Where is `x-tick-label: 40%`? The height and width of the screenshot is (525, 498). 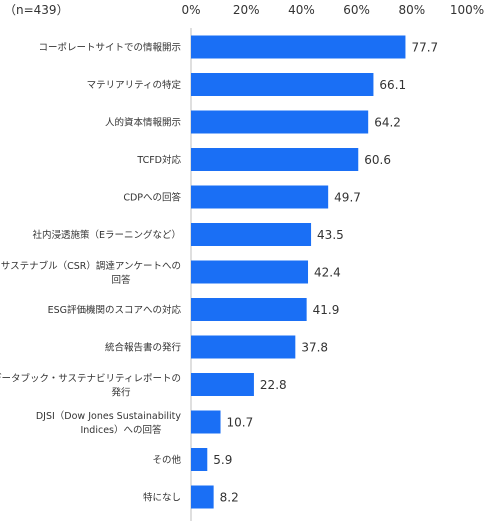
x-tick-label: 40% is located at coordinates (301, 10).